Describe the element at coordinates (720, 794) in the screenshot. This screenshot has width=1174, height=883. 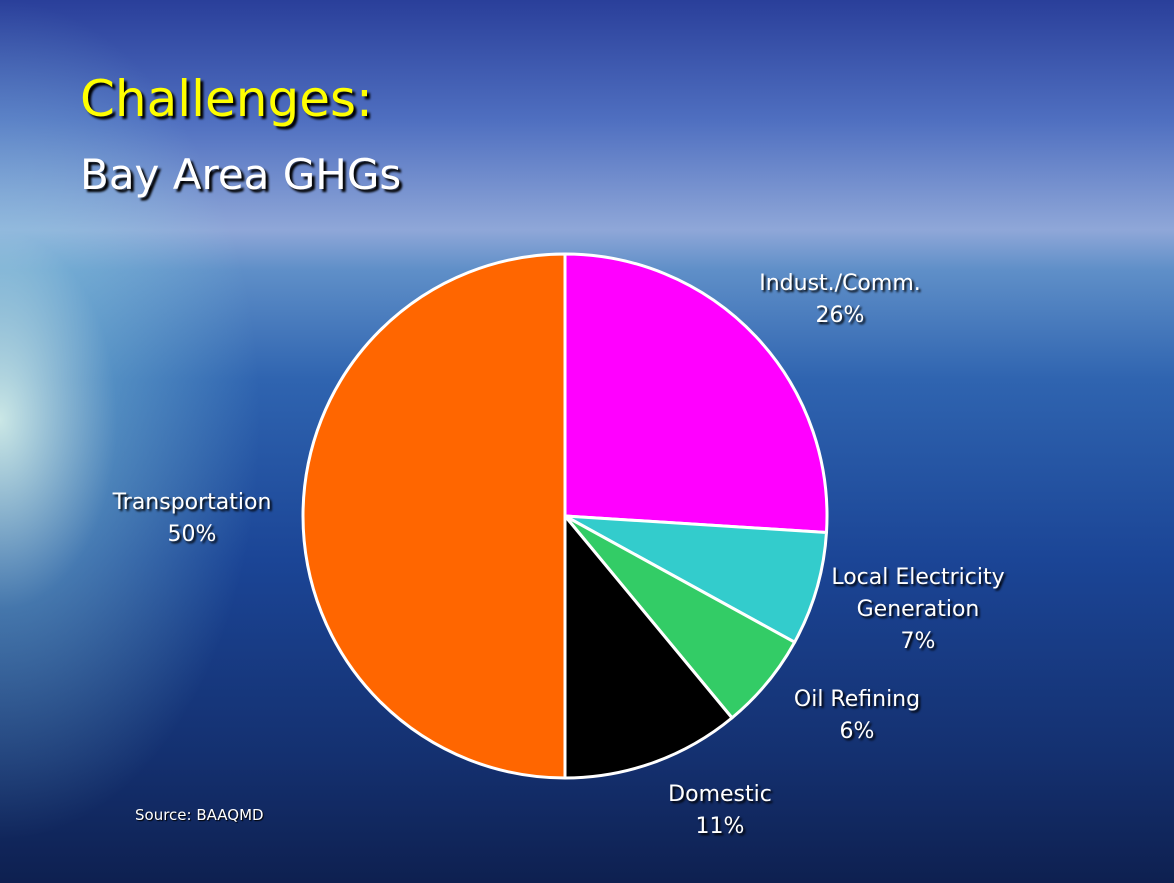
I see `slice-name: Domestic` at that location.